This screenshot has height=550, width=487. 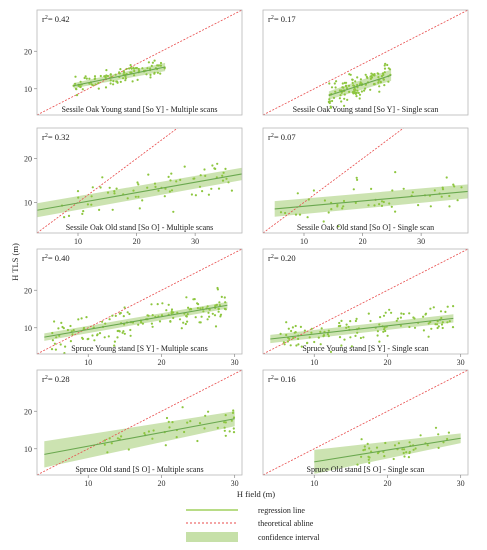 What do you see at coordinates (281, 510) in the screenshot?
I see `legend-regression-label: regression line` at bounding box center [281, 510].